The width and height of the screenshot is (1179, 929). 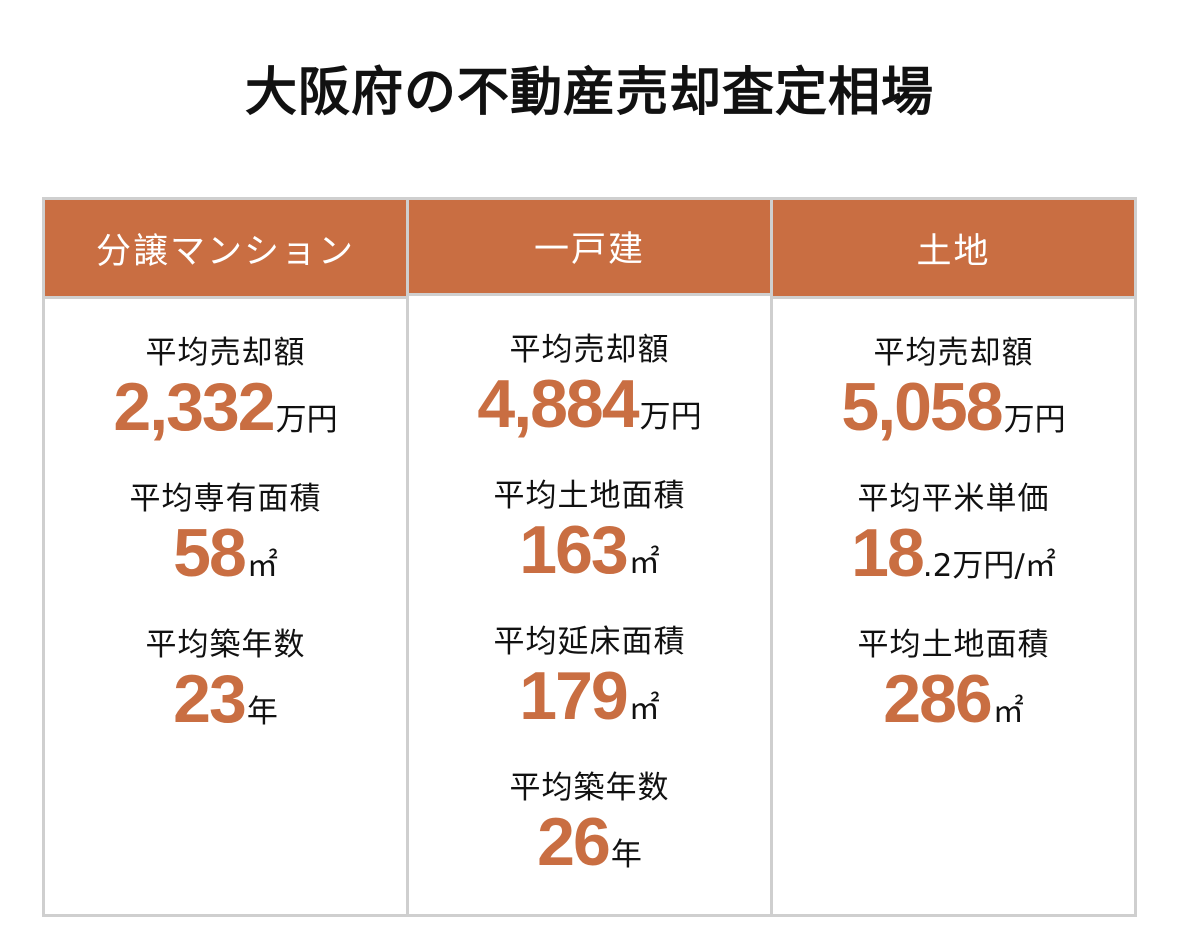 I want to click on stat-value: 18 .2万円/㎡, so click(x=953, y=559).